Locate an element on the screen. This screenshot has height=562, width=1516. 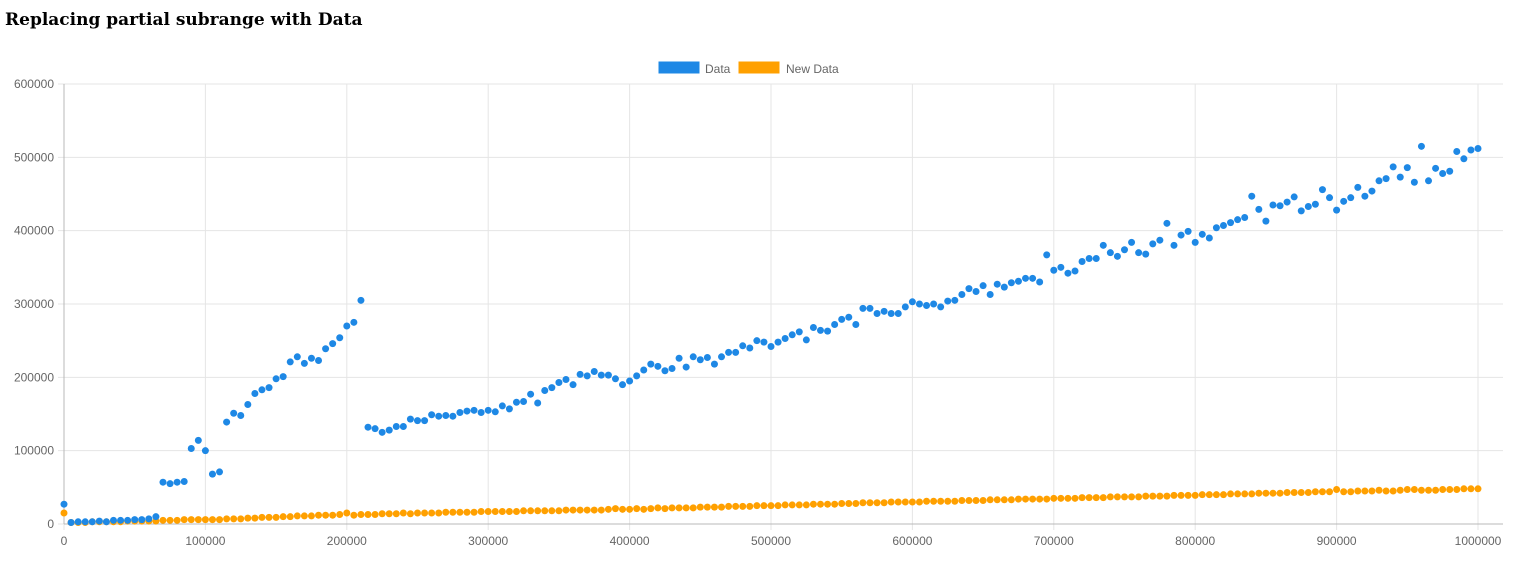
legend-item-new-data: New Data is located at coordinates (788, 68).